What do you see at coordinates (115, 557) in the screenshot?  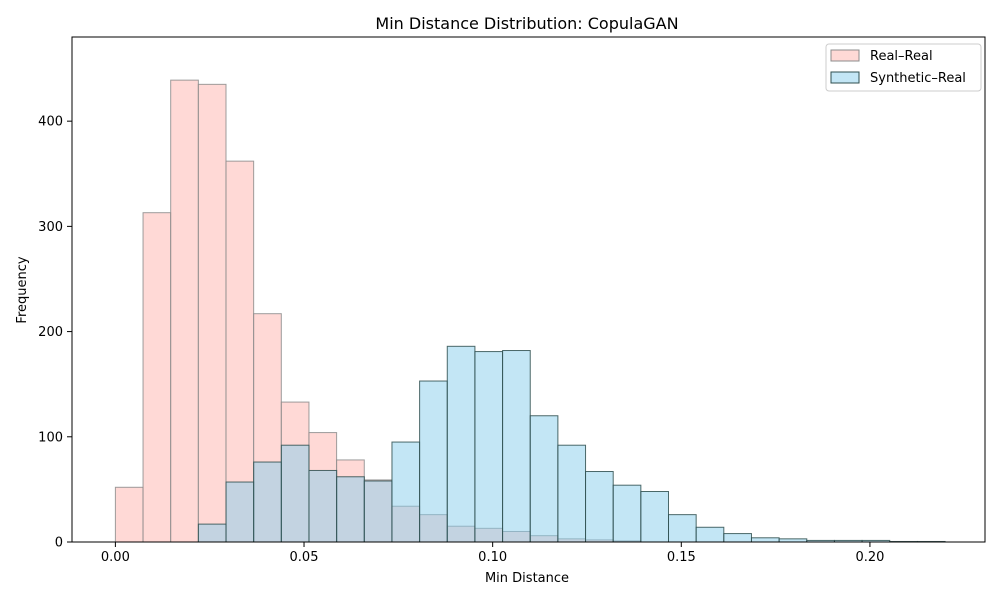 I see `x-tick-label: 0.00` at bounding box center [115, 557].